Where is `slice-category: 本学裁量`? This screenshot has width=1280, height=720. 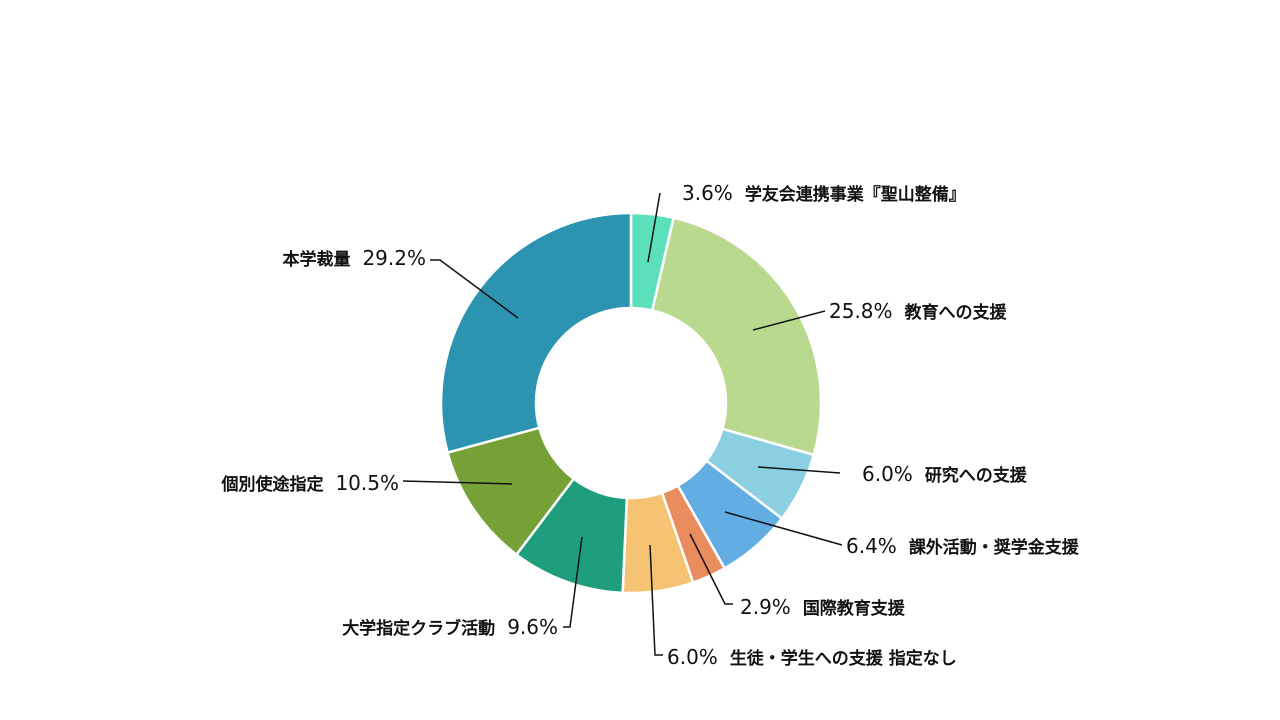
slice-category: 本学裁量 is located at coordinates (316, 259).